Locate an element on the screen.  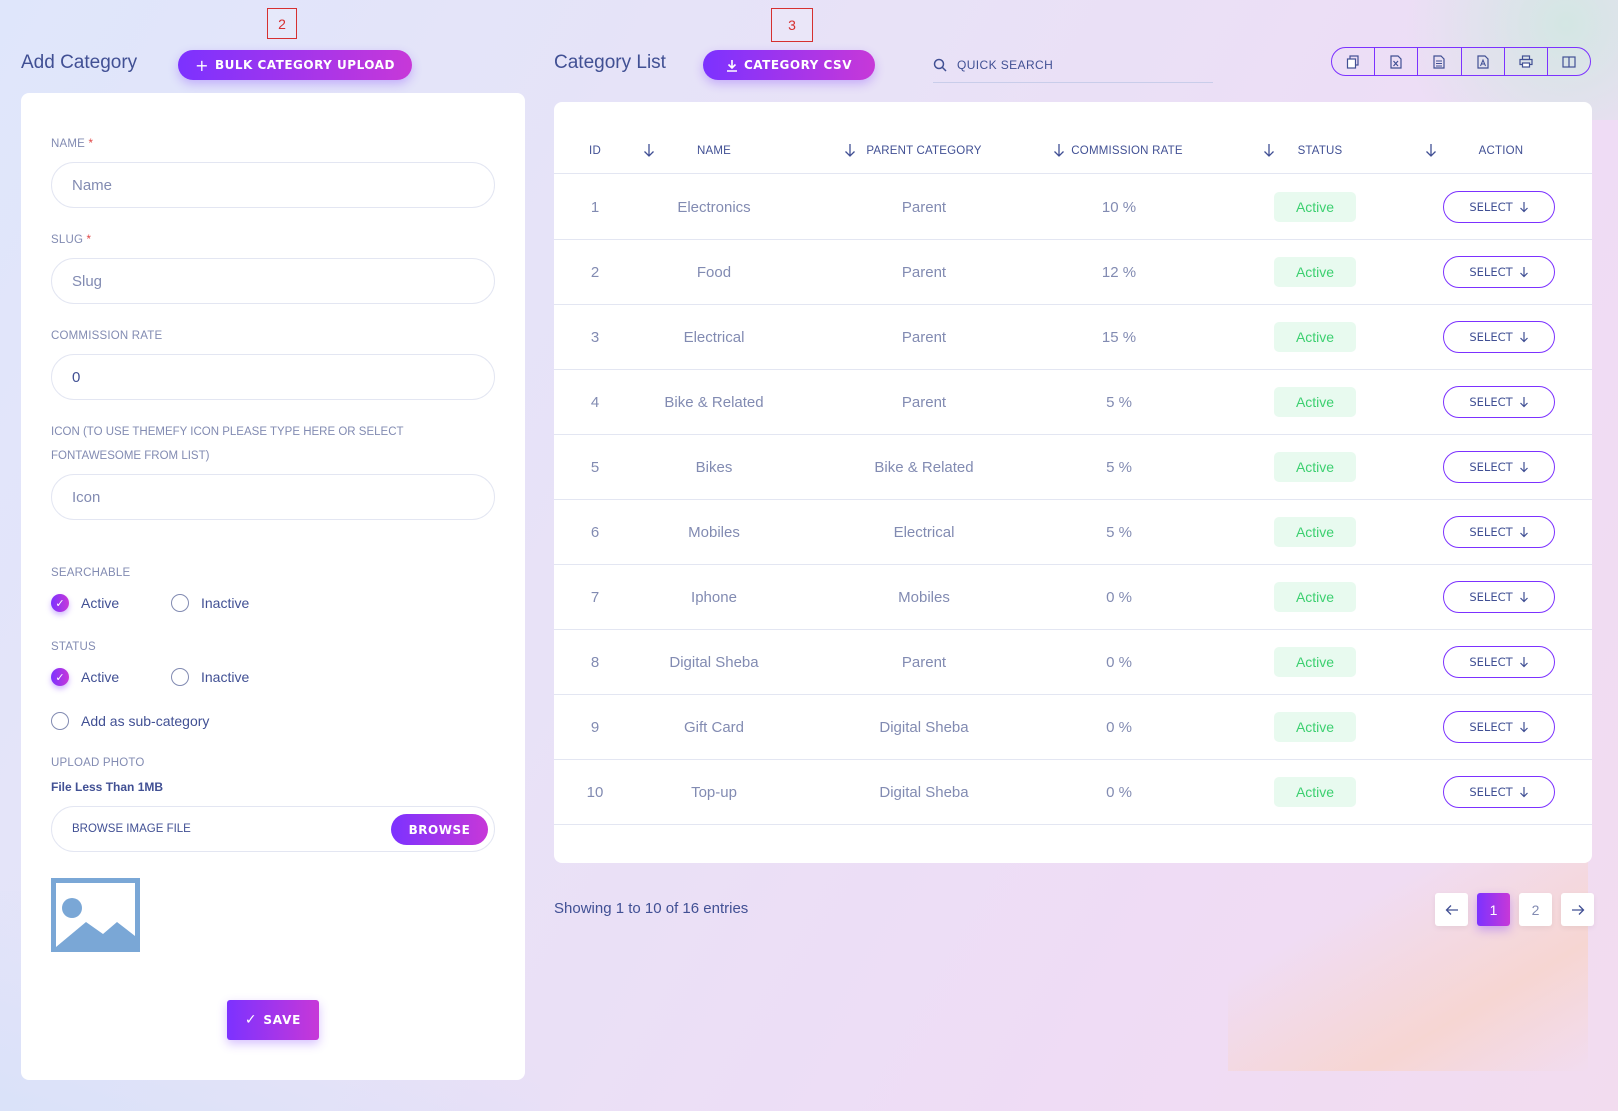
row-name: Mobiles is located at coordinates (714, 532).